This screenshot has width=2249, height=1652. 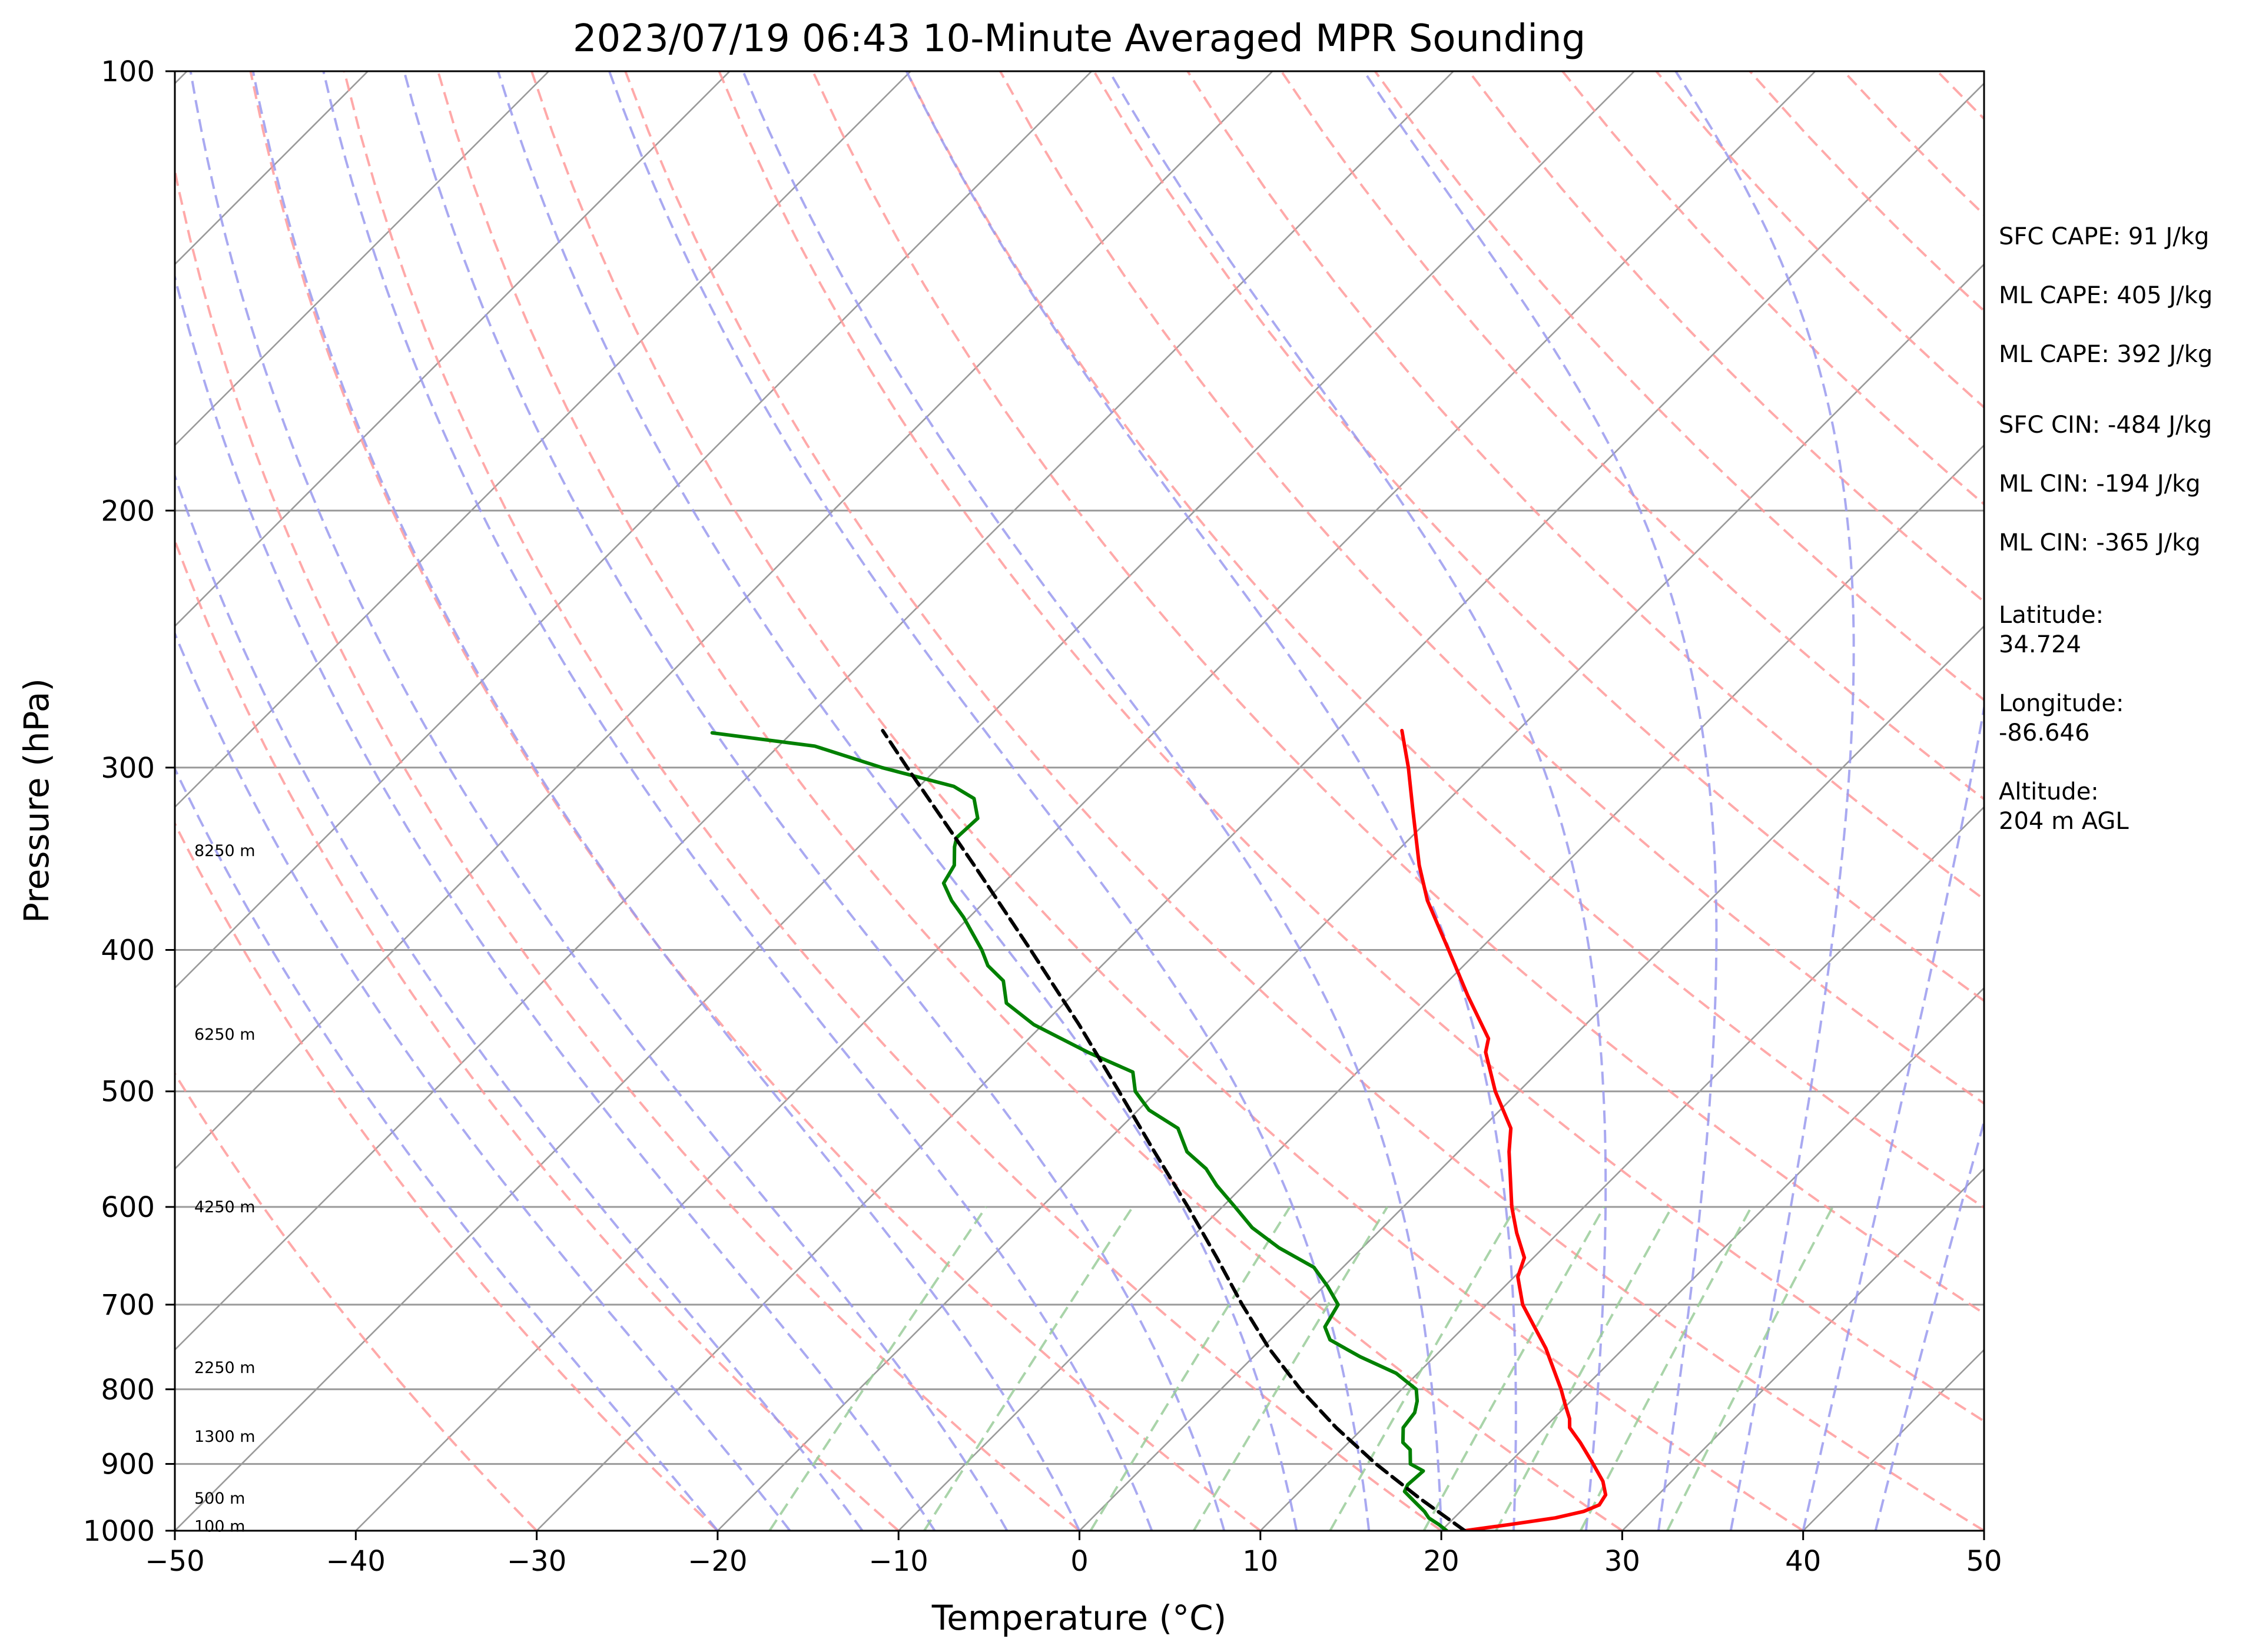 I want to click on sfc-cape-text: SFC CAPE: 91 J/kg, so click(x=2104, y=236).